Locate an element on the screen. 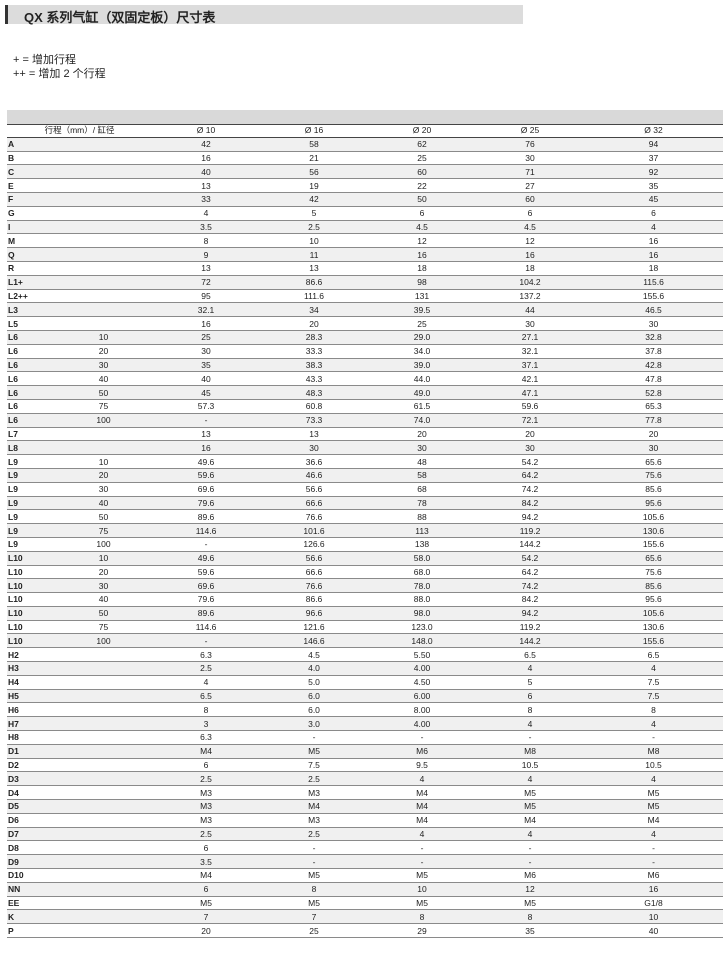  cell-bore-10: - is located at coordinates (206, 544).